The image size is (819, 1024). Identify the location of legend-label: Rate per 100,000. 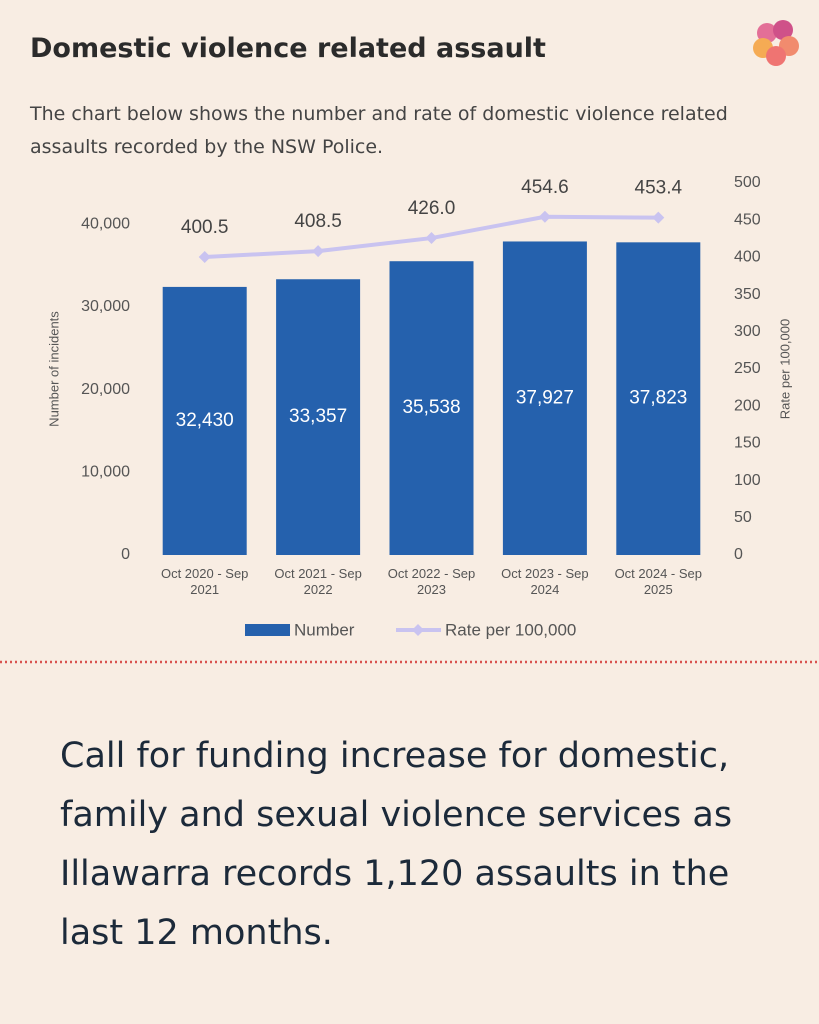
(510, 629).